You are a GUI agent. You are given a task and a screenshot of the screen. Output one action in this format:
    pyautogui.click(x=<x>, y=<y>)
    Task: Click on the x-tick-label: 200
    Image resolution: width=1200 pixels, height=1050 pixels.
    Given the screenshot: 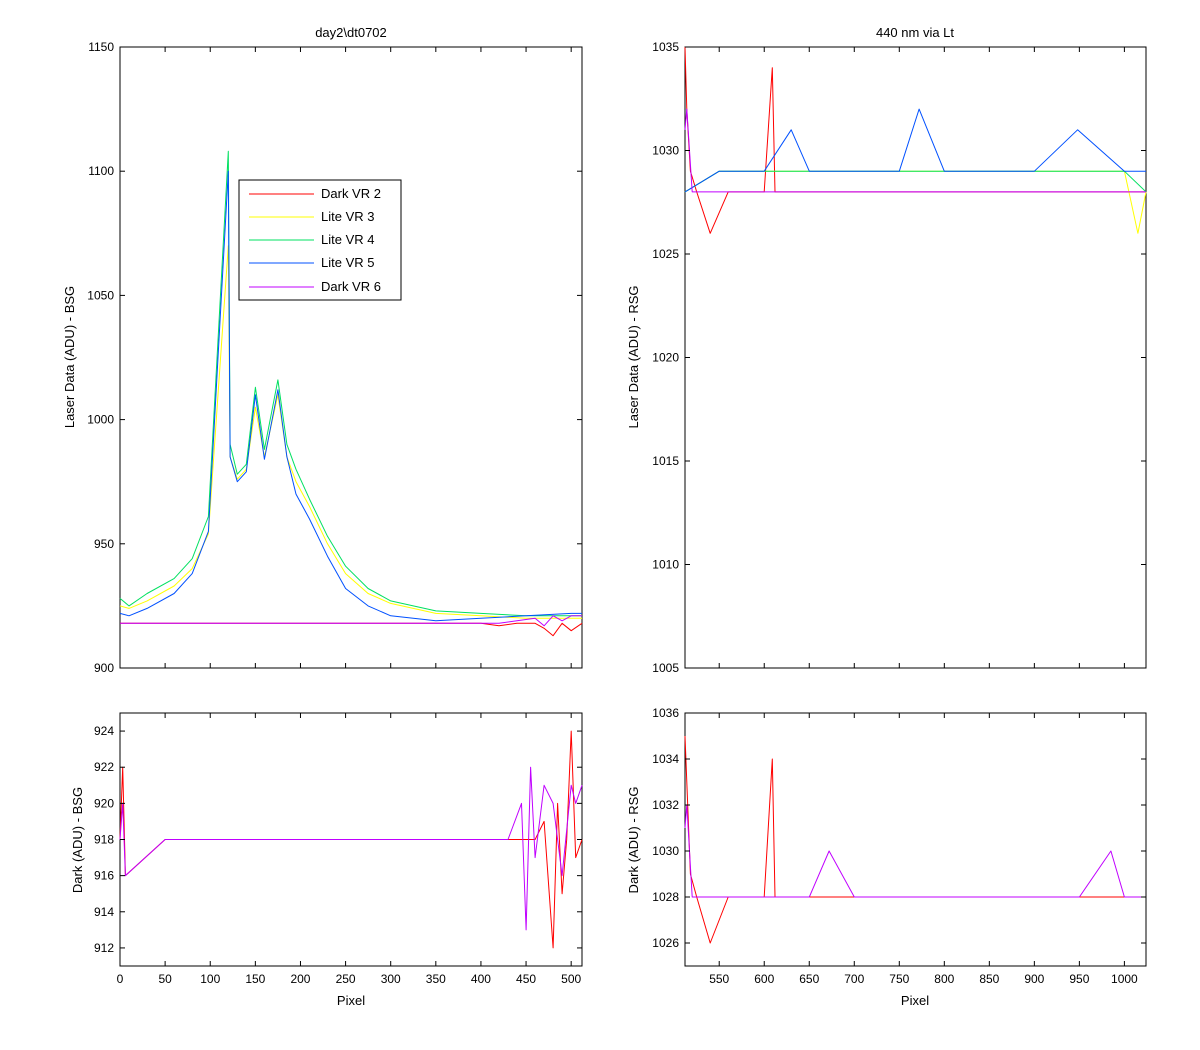 What is the action you would take?
    pyautogui.click(x=300, y=979)
    